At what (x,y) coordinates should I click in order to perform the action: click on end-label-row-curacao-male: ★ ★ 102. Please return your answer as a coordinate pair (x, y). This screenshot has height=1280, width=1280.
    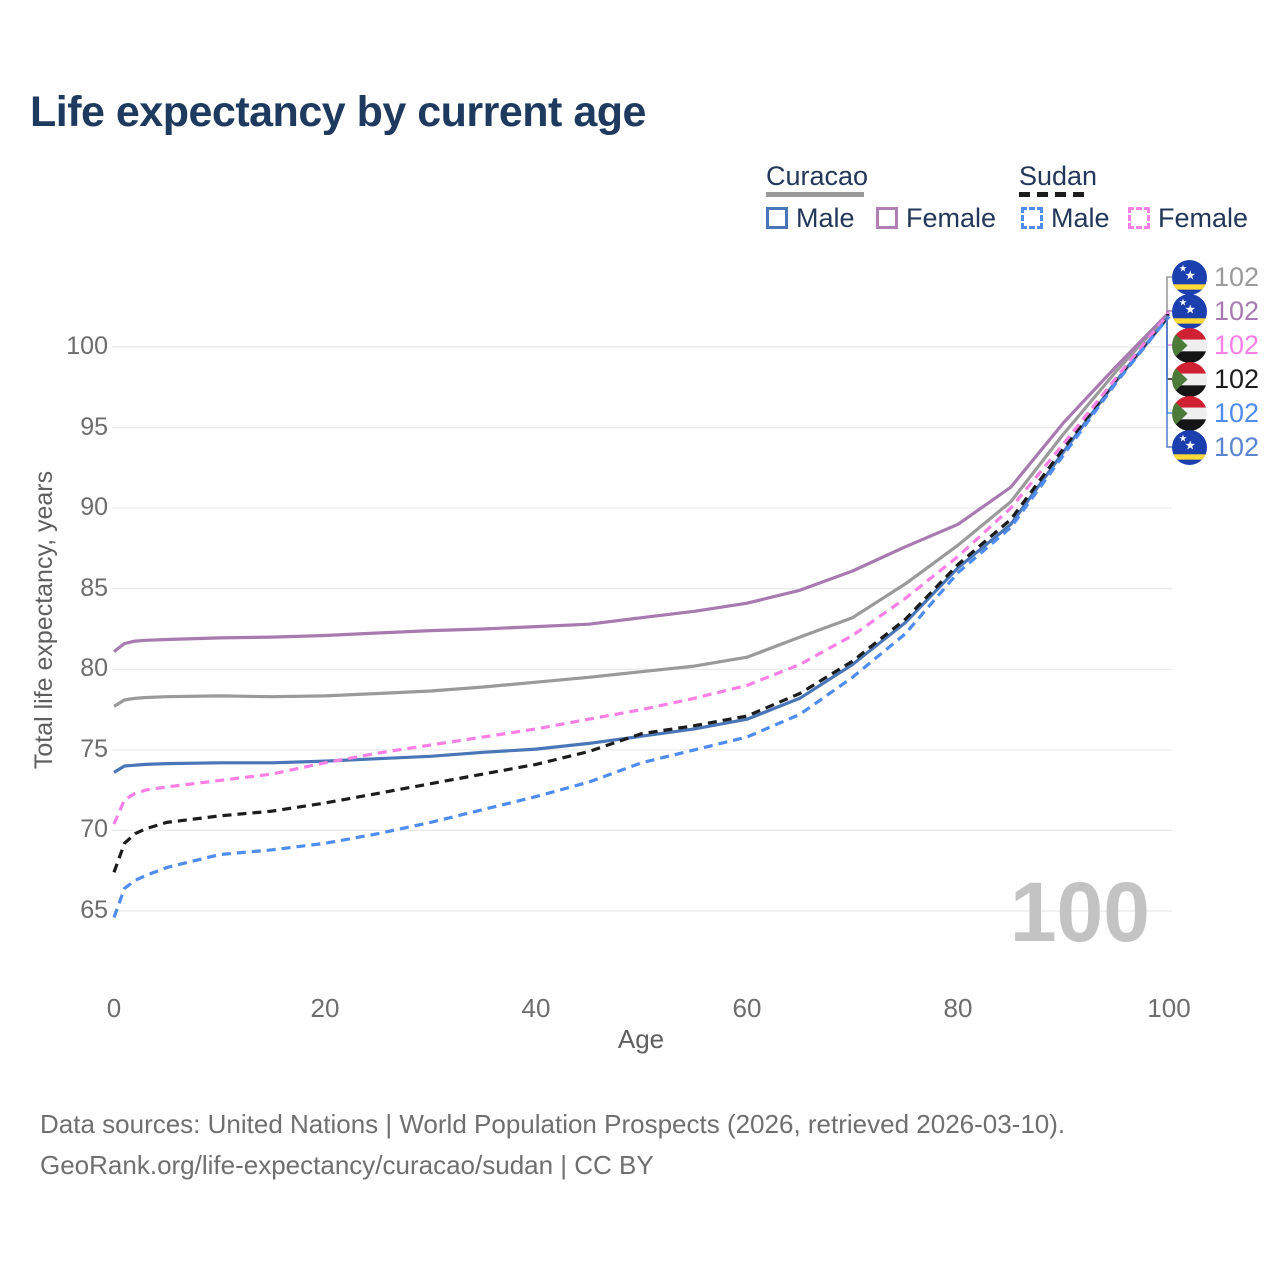
    Looking at the image, I should click on (1216, 447).